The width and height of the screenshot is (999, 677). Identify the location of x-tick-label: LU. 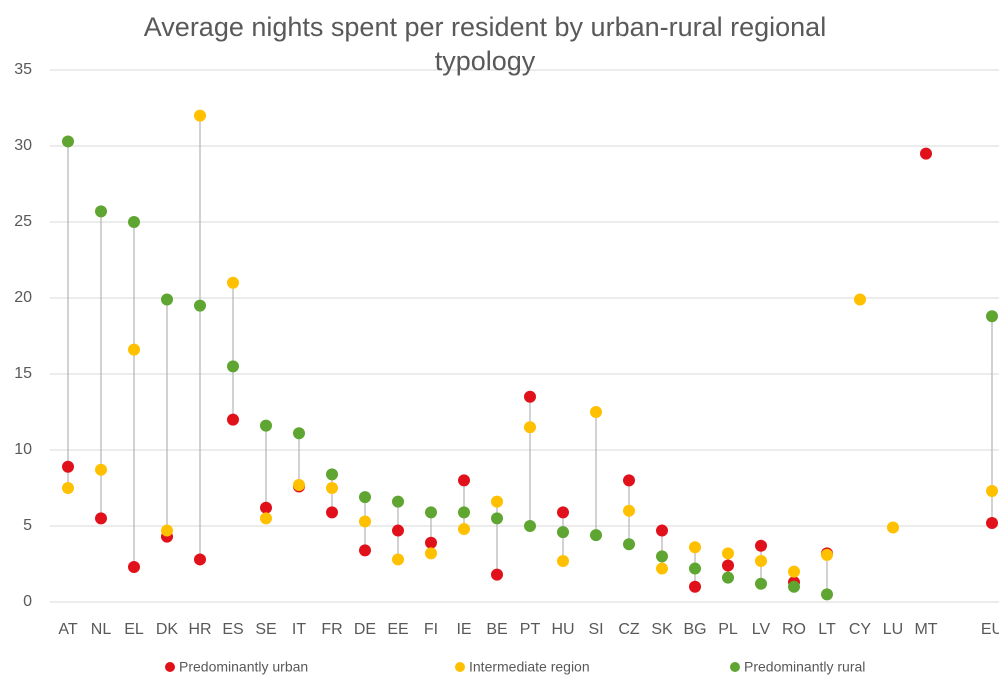
(893, 629).